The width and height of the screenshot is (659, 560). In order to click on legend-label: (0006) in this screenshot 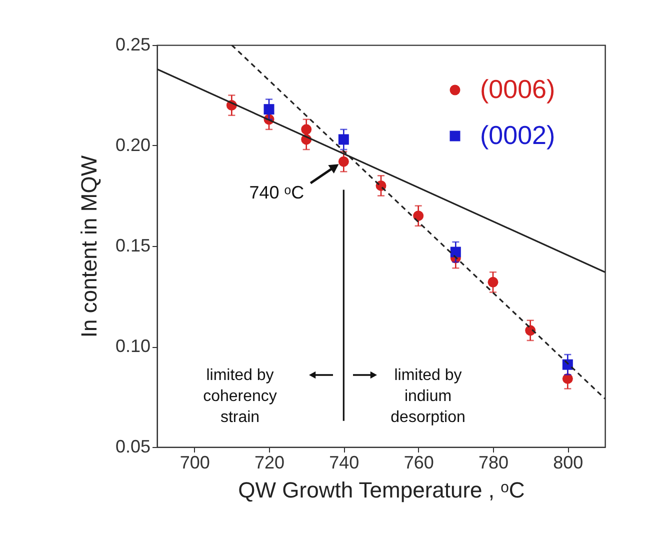, I will do `click(518, 89)`.